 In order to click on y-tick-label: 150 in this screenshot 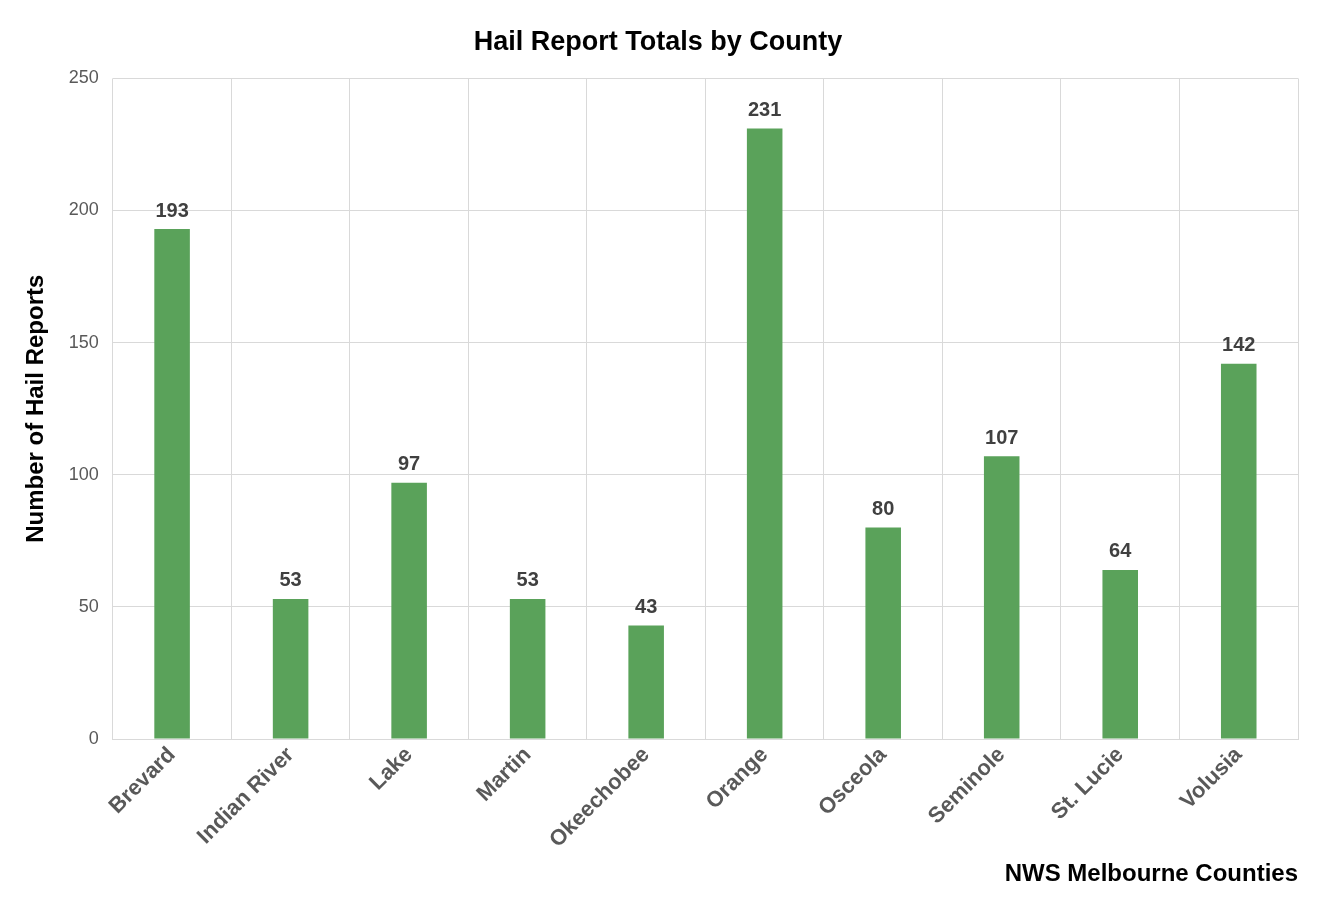, I will do `click(83, 341)`.